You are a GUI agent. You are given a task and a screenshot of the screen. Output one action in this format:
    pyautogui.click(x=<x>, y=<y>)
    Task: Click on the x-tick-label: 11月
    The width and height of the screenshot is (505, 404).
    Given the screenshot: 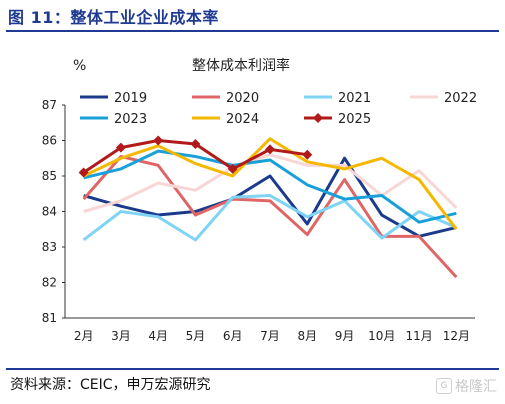 What is the action you would take?
    pyautogui.click(x=418, y=336)
    